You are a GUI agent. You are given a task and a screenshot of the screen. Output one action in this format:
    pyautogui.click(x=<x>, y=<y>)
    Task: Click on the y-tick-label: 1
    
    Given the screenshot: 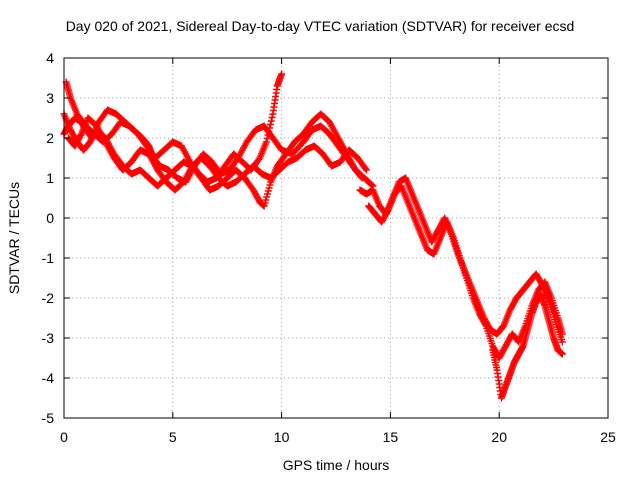 What is the action you would take?
    pyautogui.click(x=50, y=178)
    